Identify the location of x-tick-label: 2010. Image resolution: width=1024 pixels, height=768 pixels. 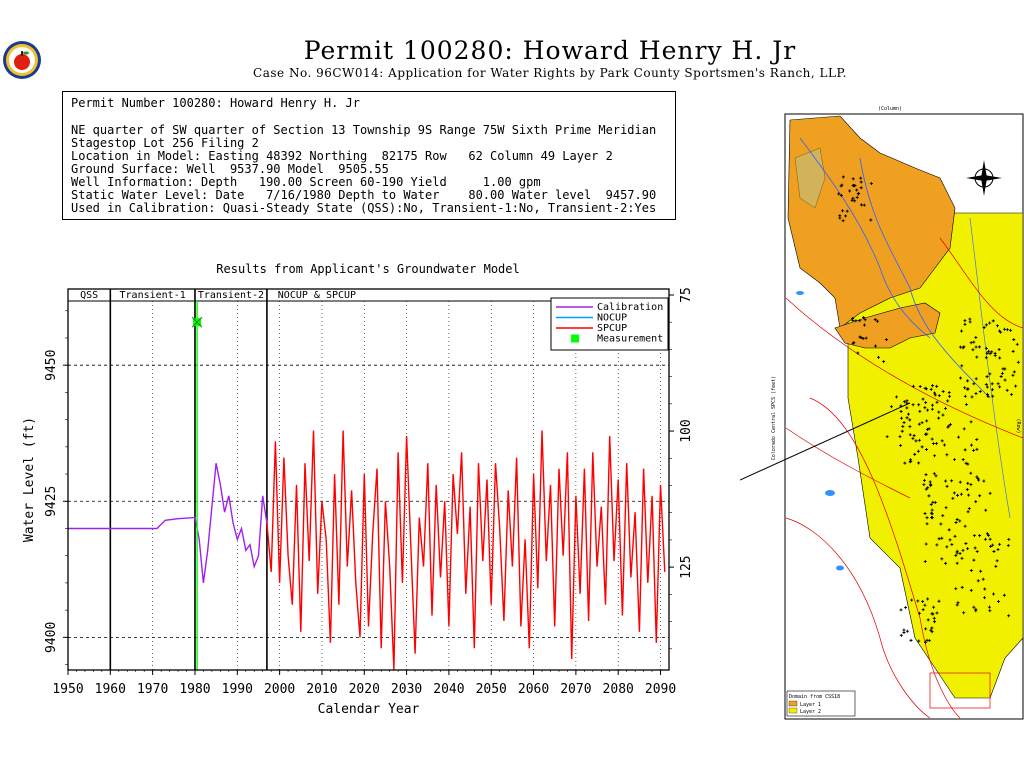
(321, 689).